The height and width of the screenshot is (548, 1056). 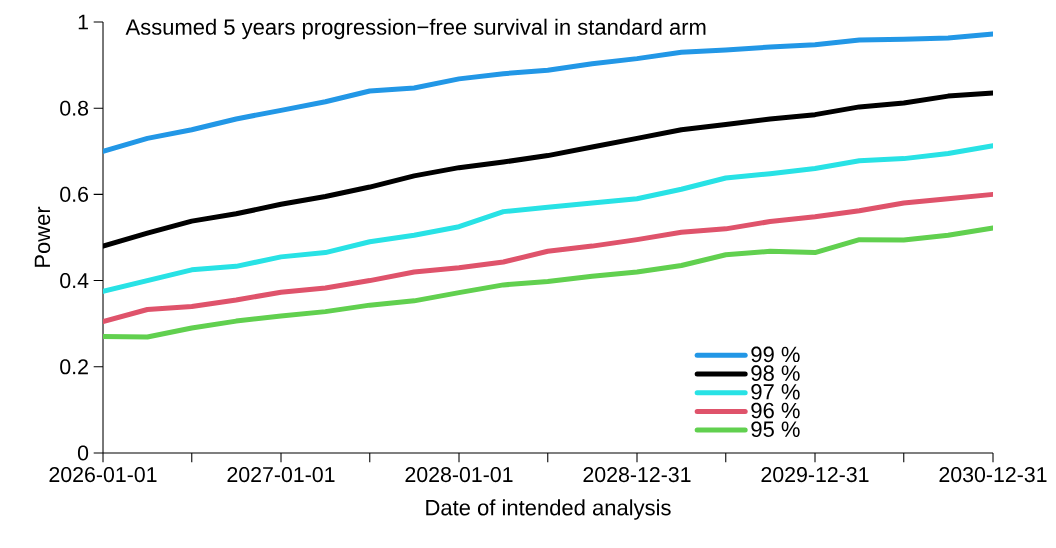 I want to click on x-axis-title: Date of intended analysis, so click(x=548, y=509).